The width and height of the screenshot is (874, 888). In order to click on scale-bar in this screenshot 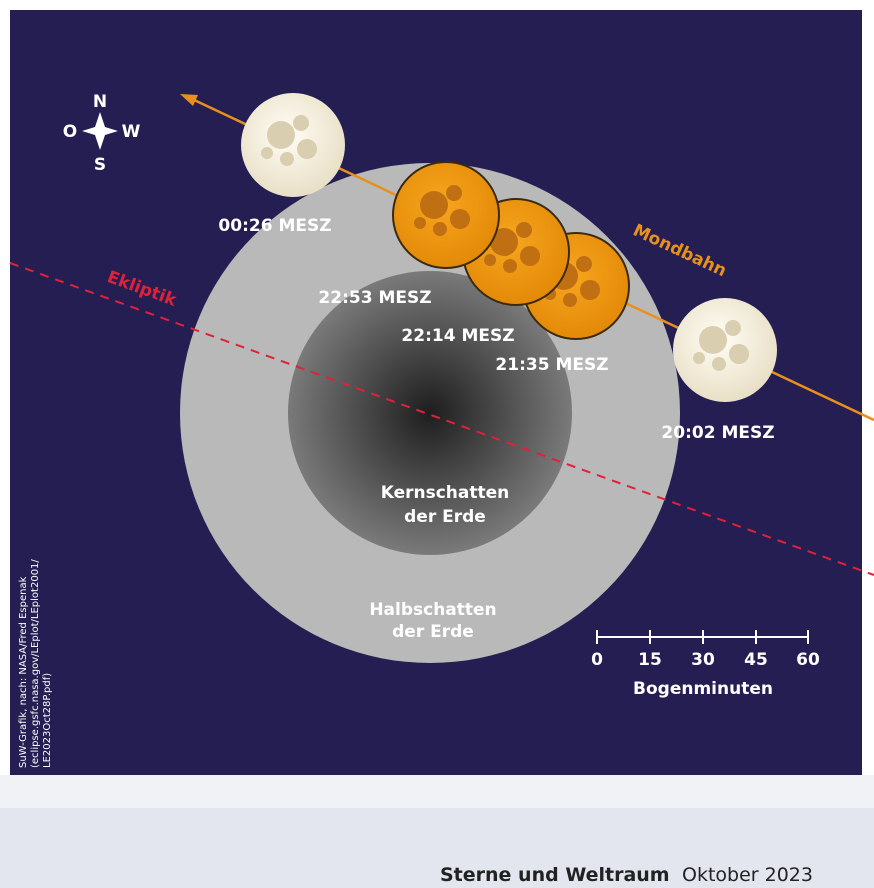, I will do `click(702, 637)`.